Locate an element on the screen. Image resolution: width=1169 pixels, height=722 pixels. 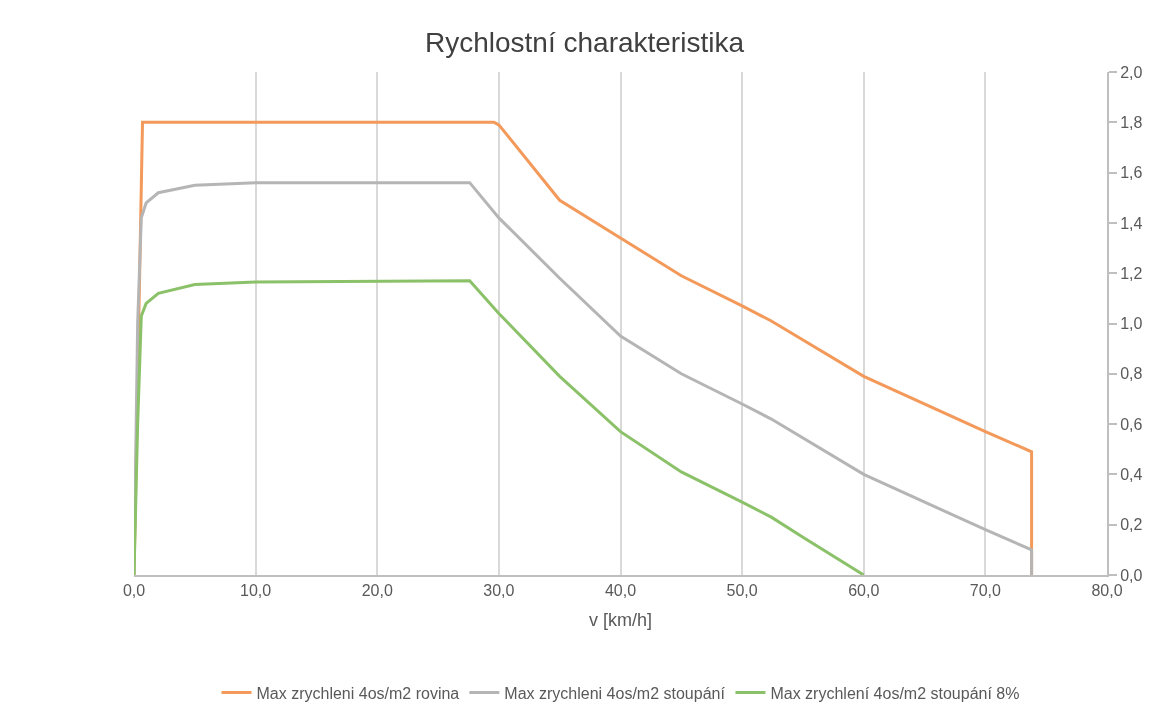
y-tick-label: 0,4 is located at coordinates (1131, 474).